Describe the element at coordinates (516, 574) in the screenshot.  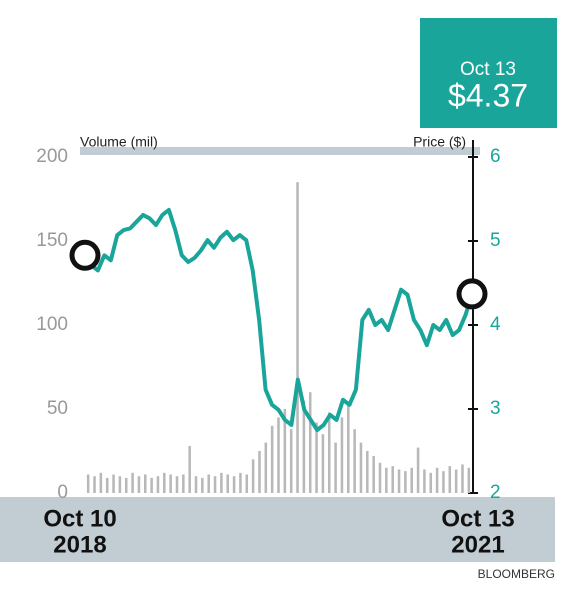
I see `source: BLOOMBERG` at that location.